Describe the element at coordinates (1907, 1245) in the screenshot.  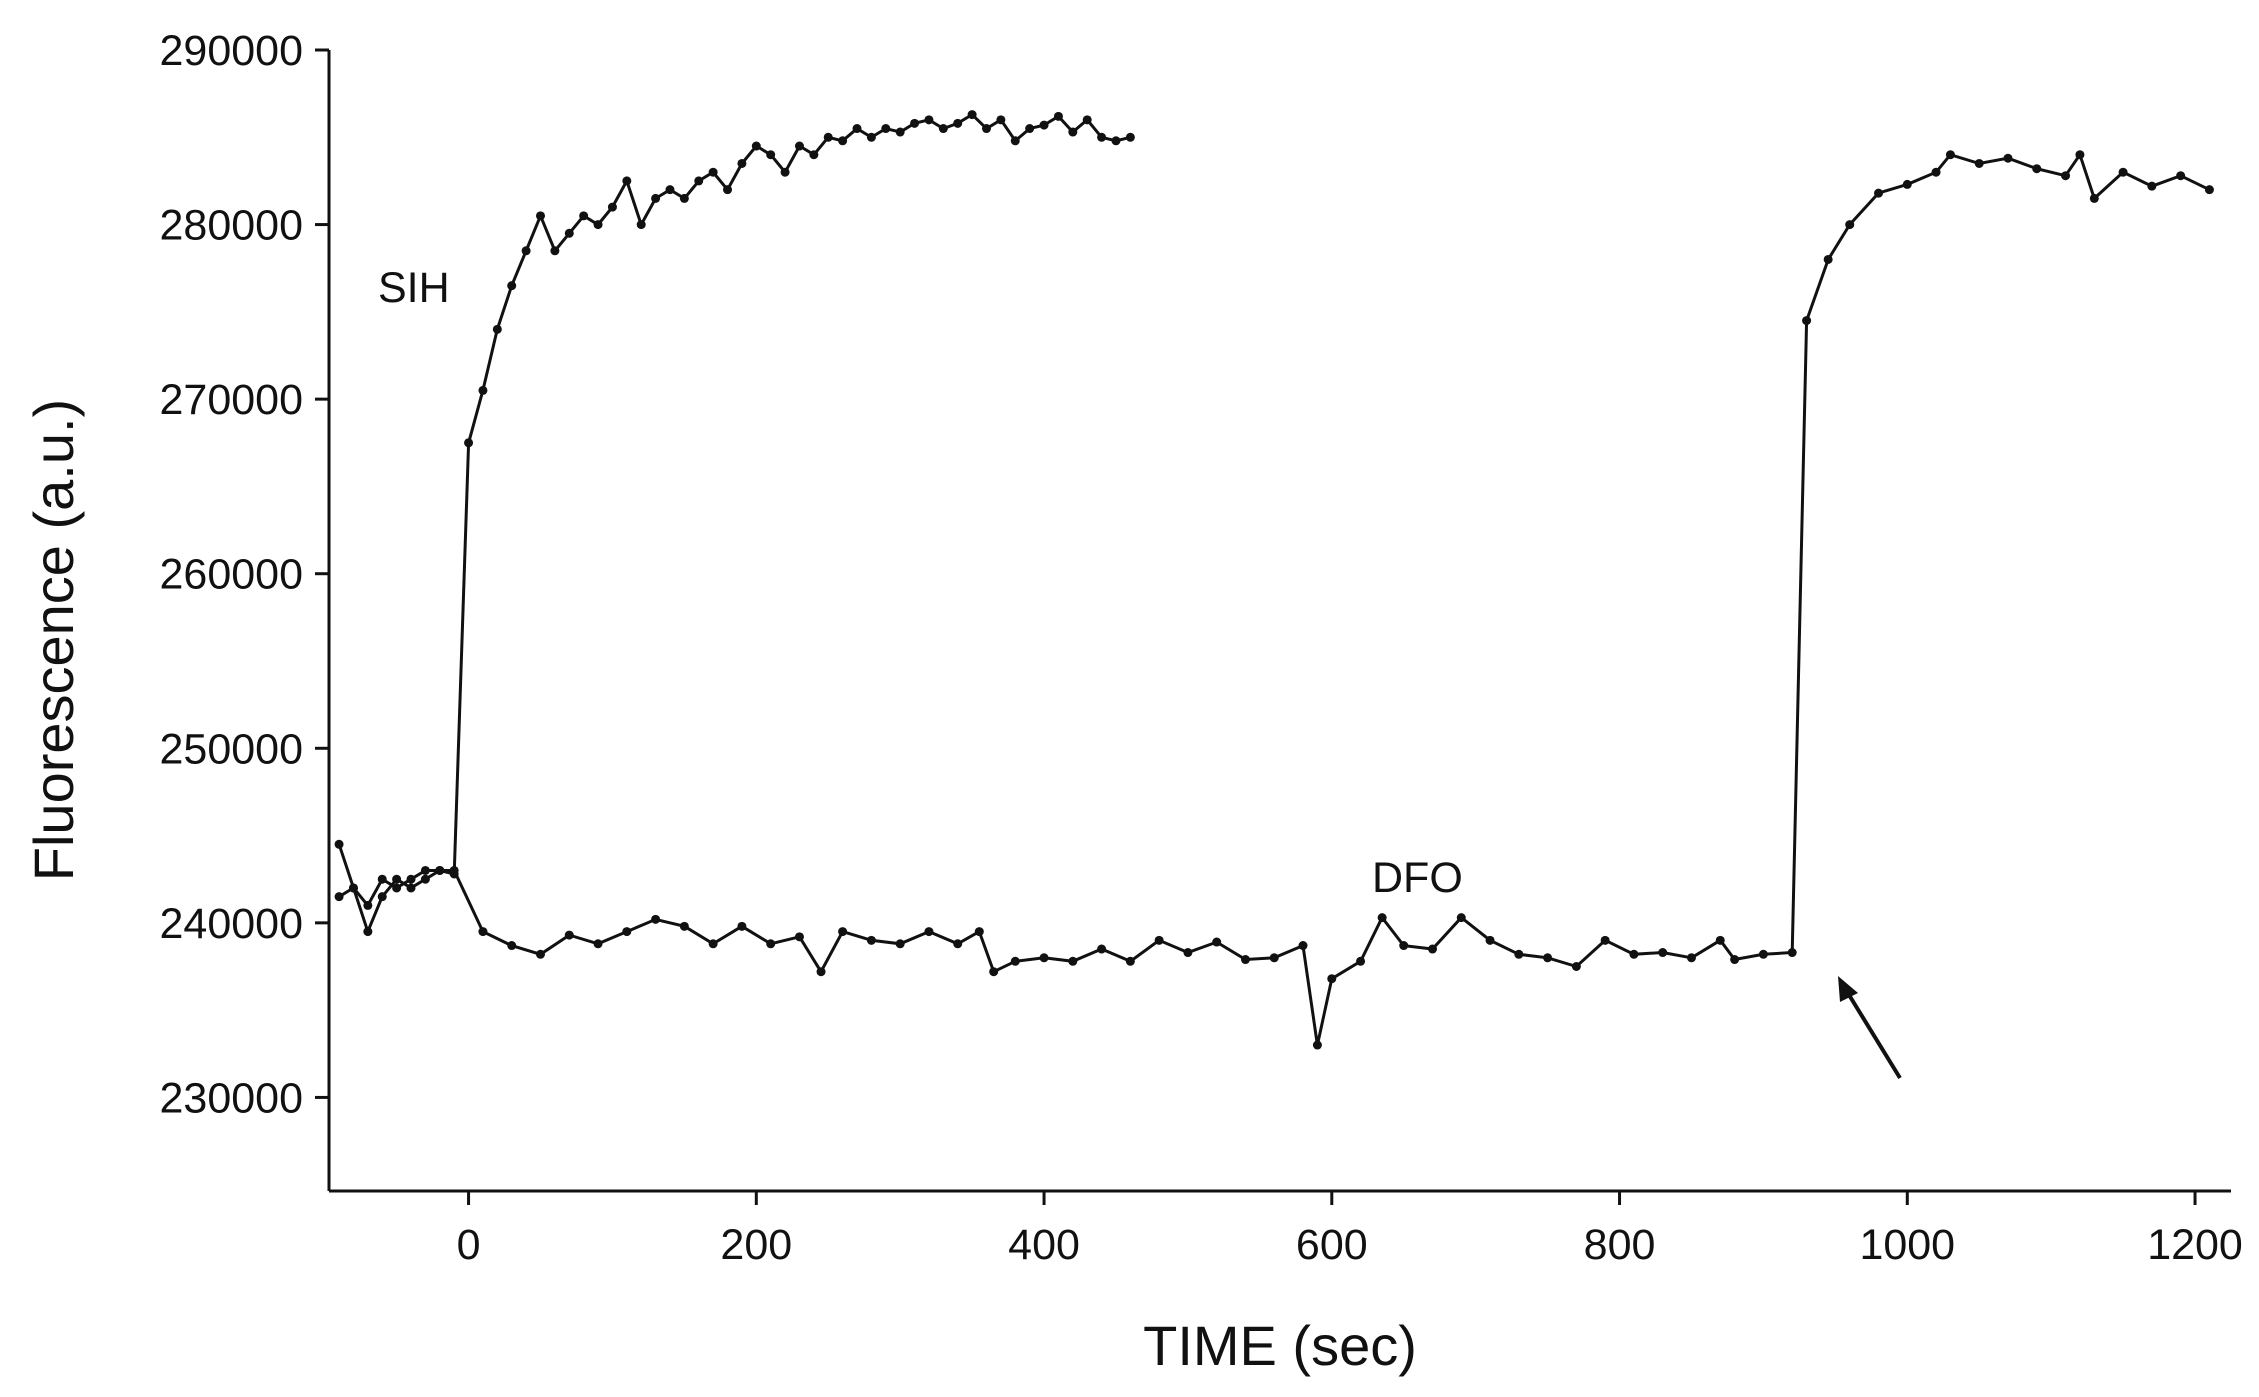
I see `x-tick-label: 1000` at that location.